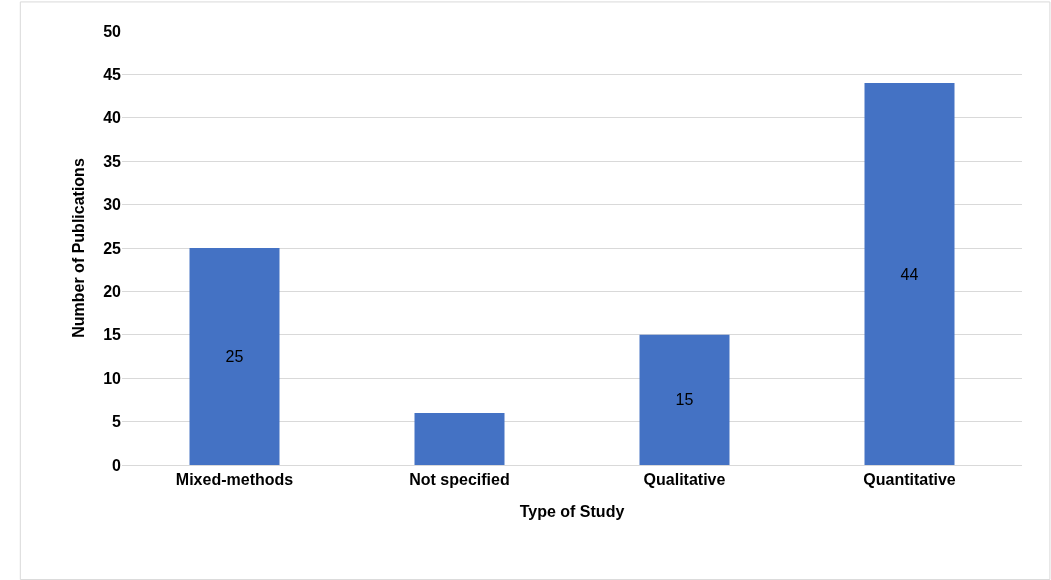  Describe the element at coordinates (112, 291) in the screenshot. I see `y-tick-label: 20` at that location.